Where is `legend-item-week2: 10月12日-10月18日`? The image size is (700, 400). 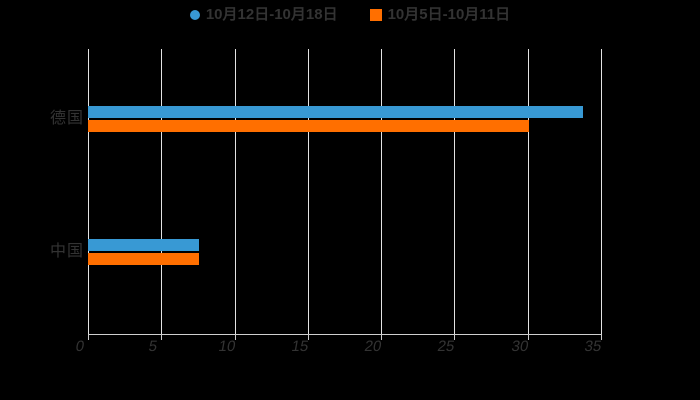 legend-item-week2: 10月12日-10月18日 is located at coordinates (263, 15).